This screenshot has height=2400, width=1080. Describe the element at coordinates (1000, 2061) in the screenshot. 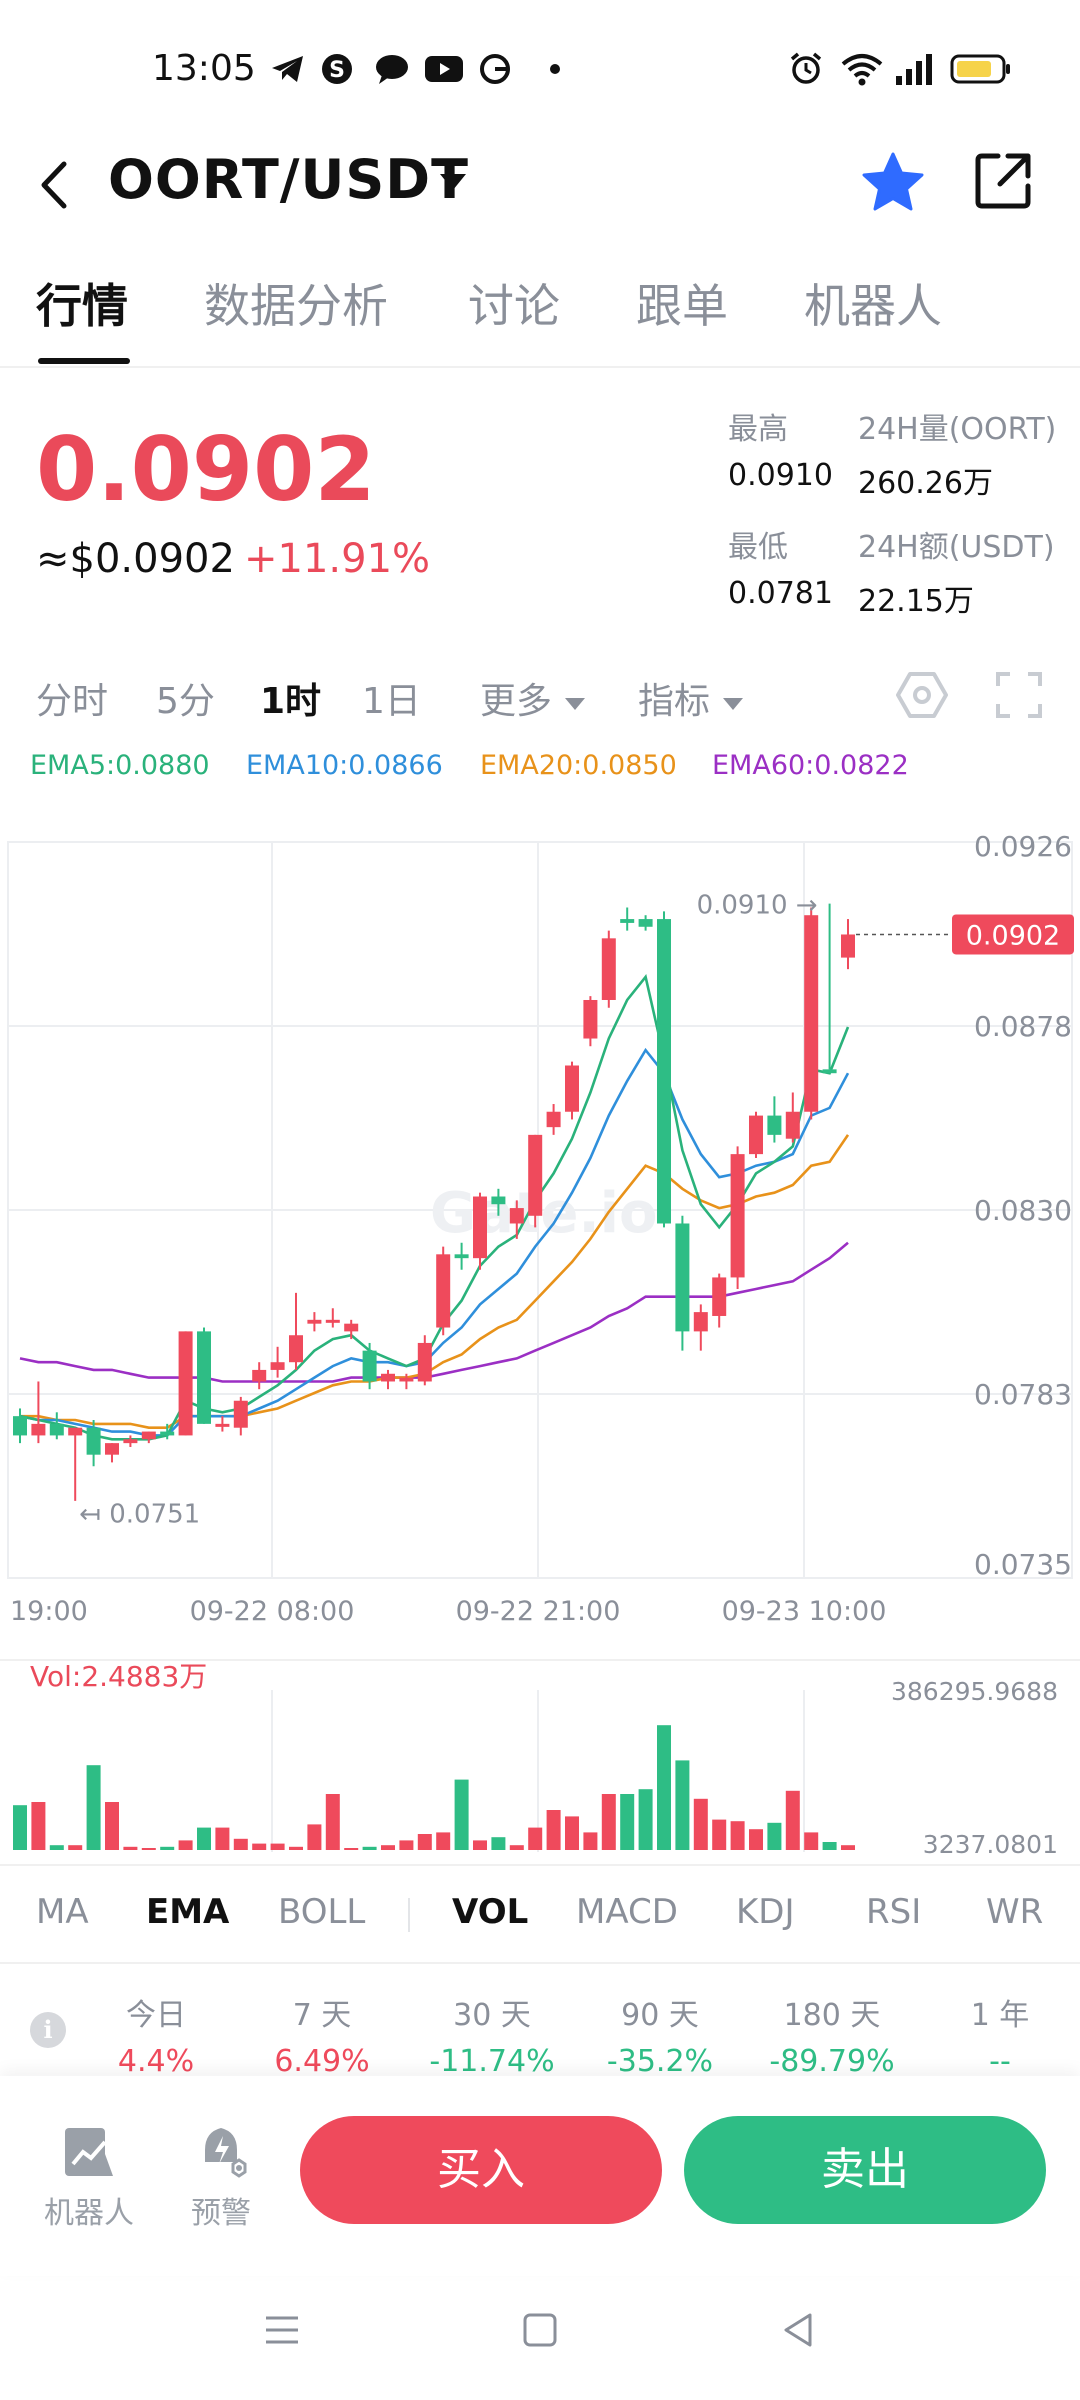

I see `perf-value: --` at that location.